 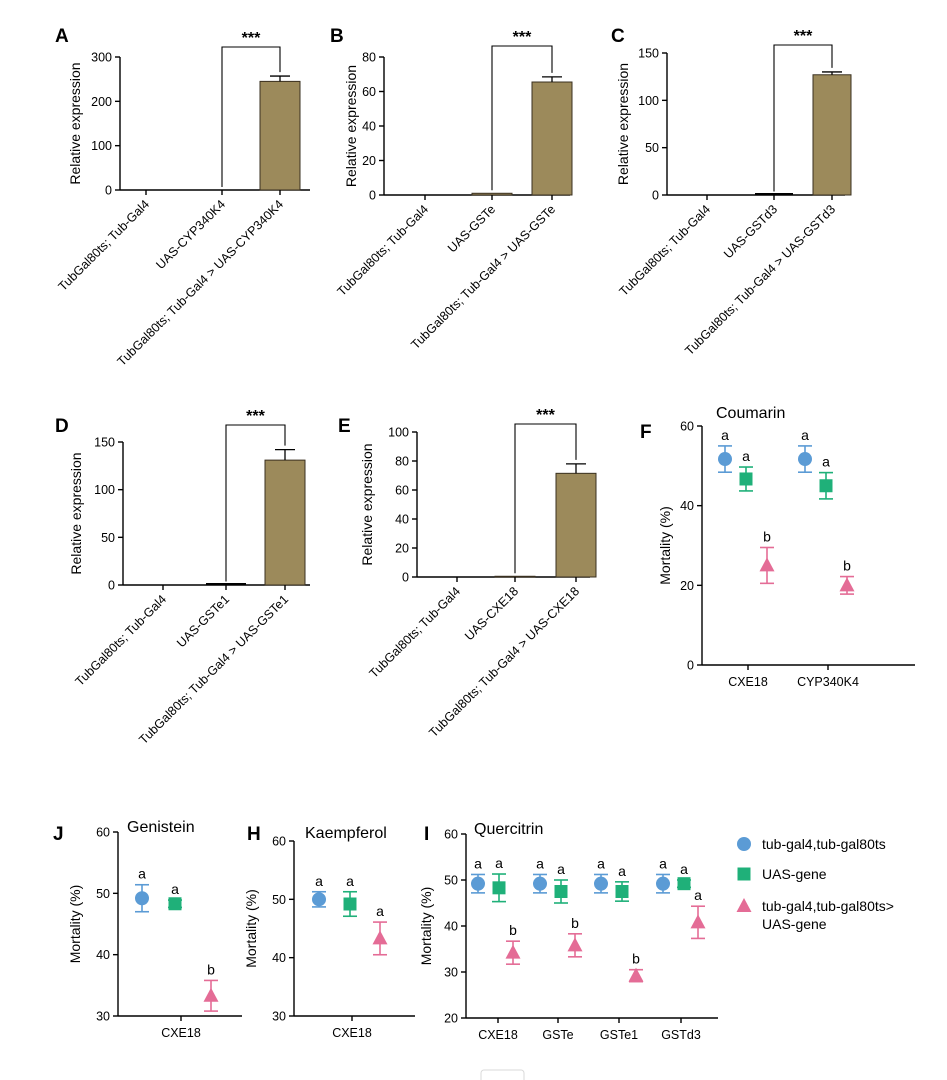 I want to click on point-tub-cyp340k4, so click(x=805, y=459).